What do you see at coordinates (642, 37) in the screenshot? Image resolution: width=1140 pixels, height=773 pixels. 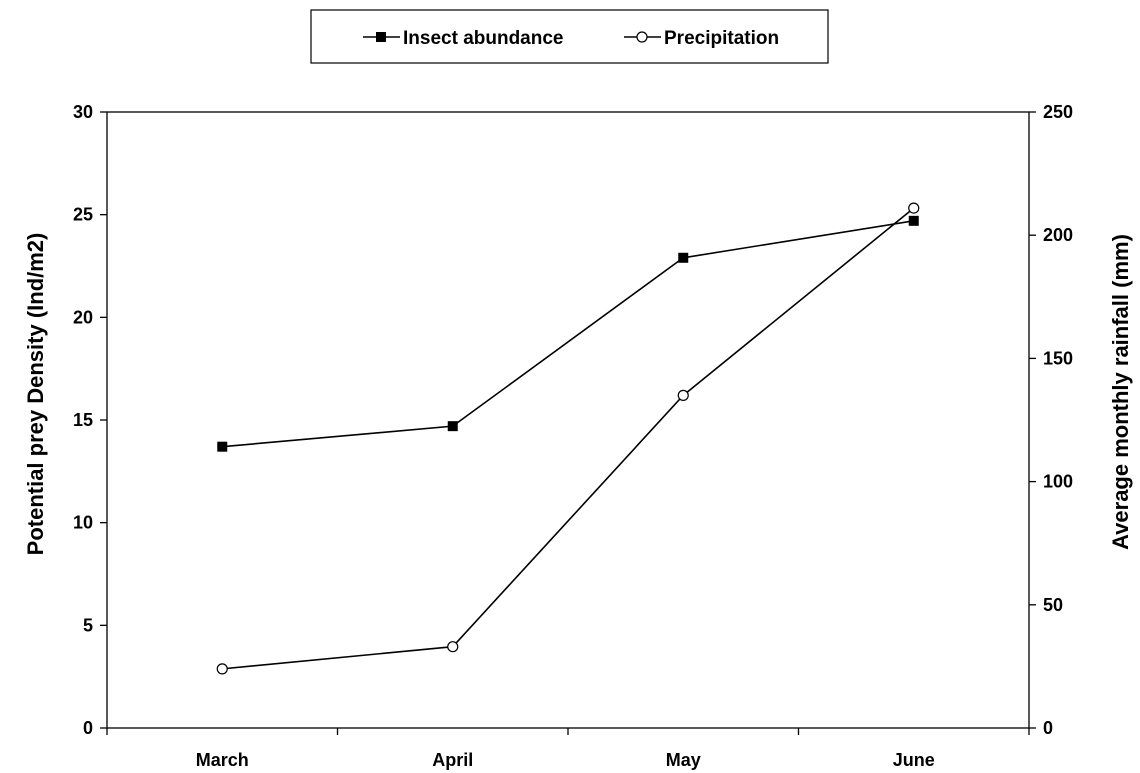 I see `legend-marker-precipitation` at bounding box center [642, 37].